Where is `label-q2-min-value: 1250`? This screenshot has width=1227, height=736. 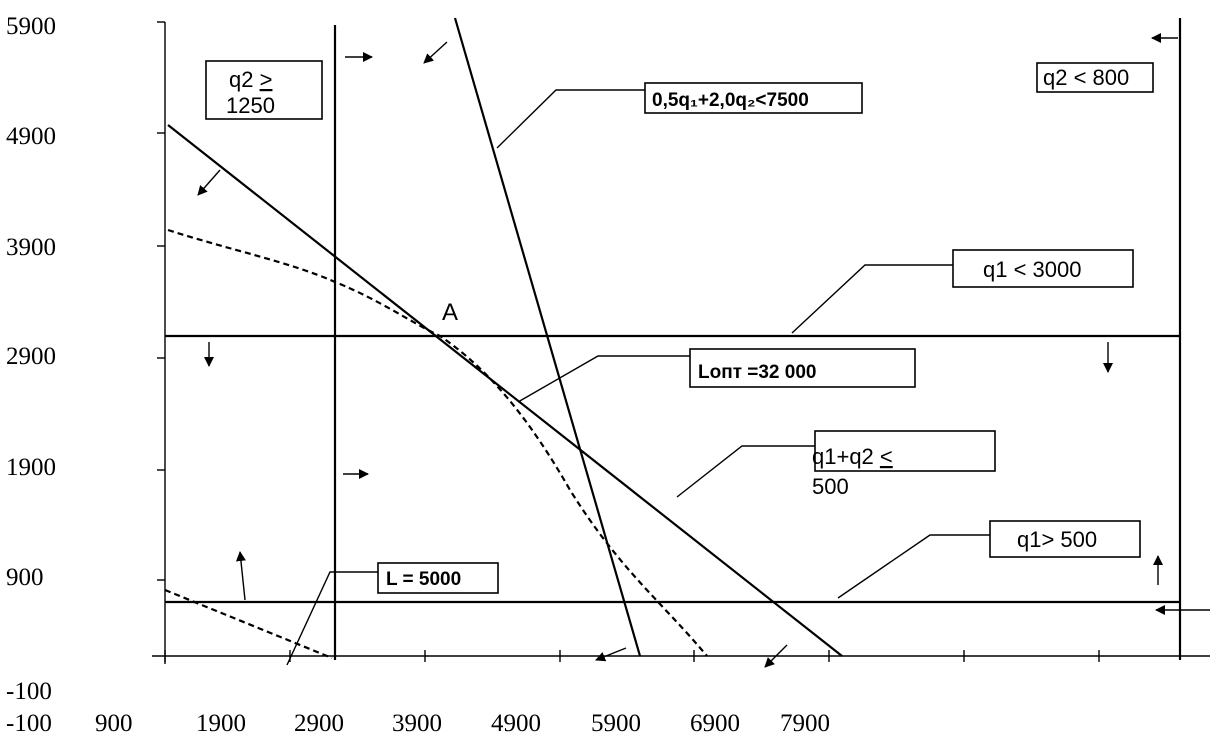
label-q2-min-value: 1250 is located at coordinates (250, 105).